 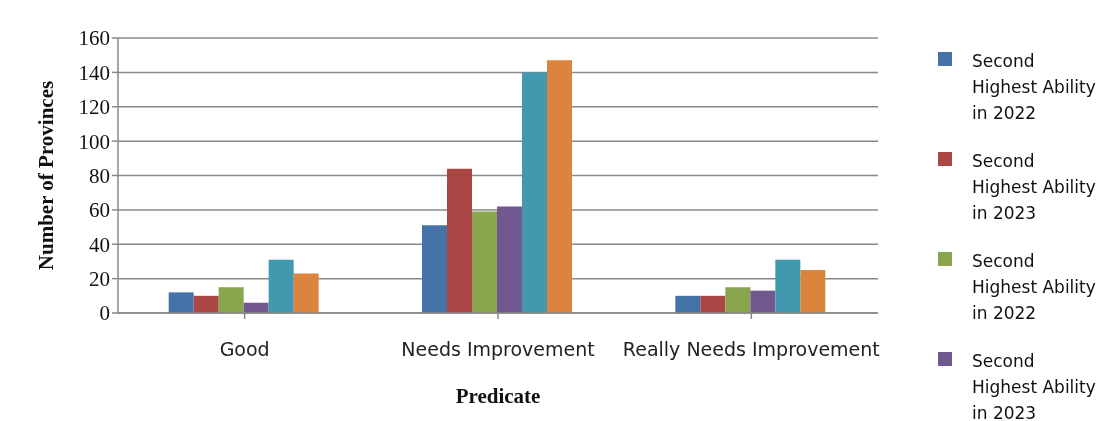 I want to click on y-axis-title: Number of Provinces, so click(x=46, y=175).